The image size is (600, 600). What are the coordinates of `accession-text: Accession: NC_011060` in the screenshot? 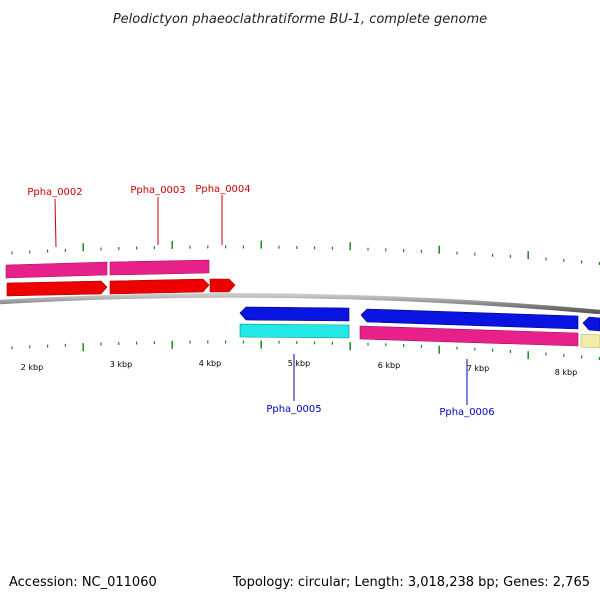 It's located at (83, 582).